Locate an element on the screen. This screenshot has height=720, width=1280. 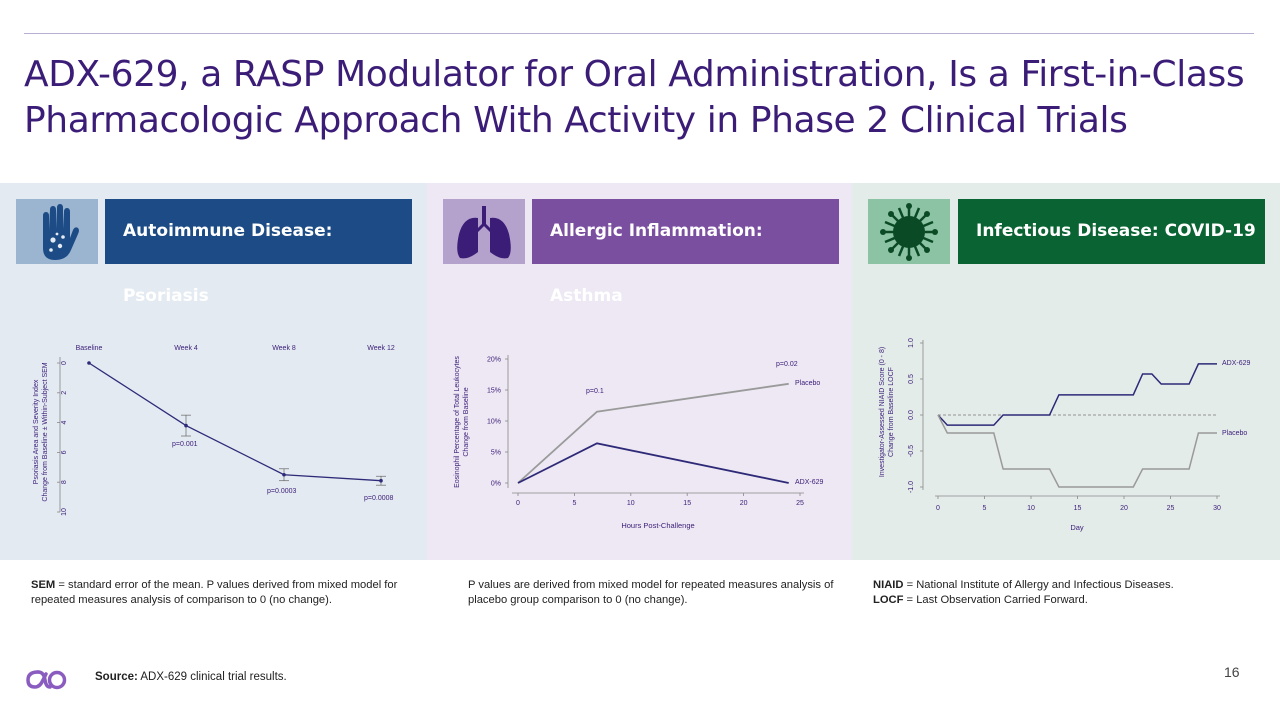
source-text: ADX-629 clinical trial results. is located at coordinates (212, 677).